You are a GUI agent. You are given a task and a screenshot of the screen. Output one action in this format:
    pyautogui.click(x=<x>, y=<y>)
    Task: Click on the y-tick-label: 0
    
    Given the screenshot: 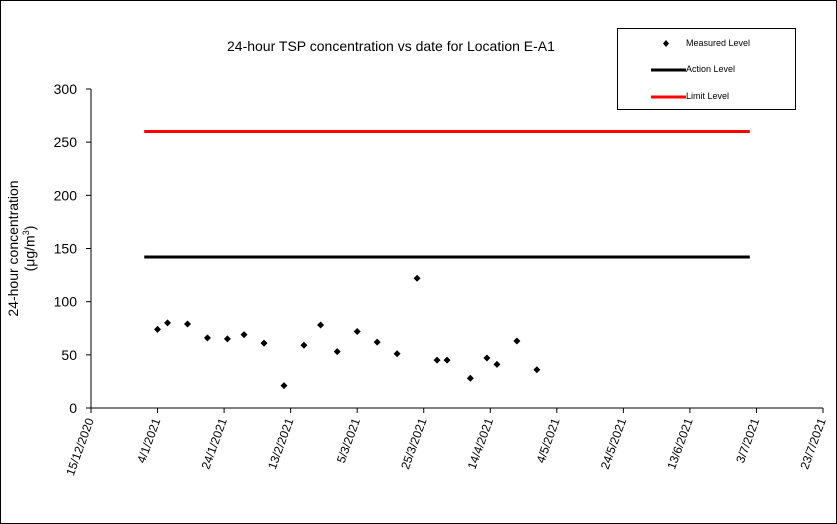 What is the action you would take?
    pyautogui.click(x=73, y=408)
    